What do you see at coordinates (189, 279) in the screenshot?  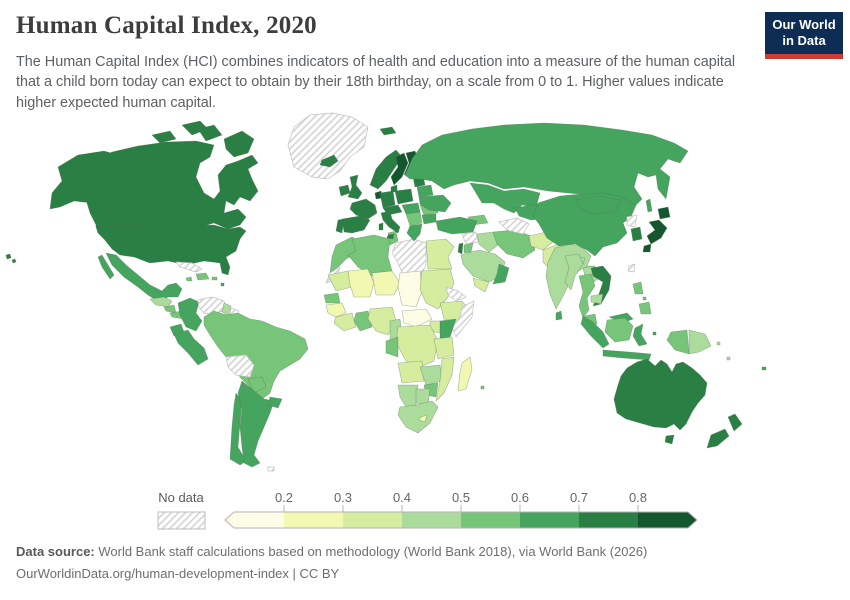 I see `country-jamaica` at bounding box center [189, 279].